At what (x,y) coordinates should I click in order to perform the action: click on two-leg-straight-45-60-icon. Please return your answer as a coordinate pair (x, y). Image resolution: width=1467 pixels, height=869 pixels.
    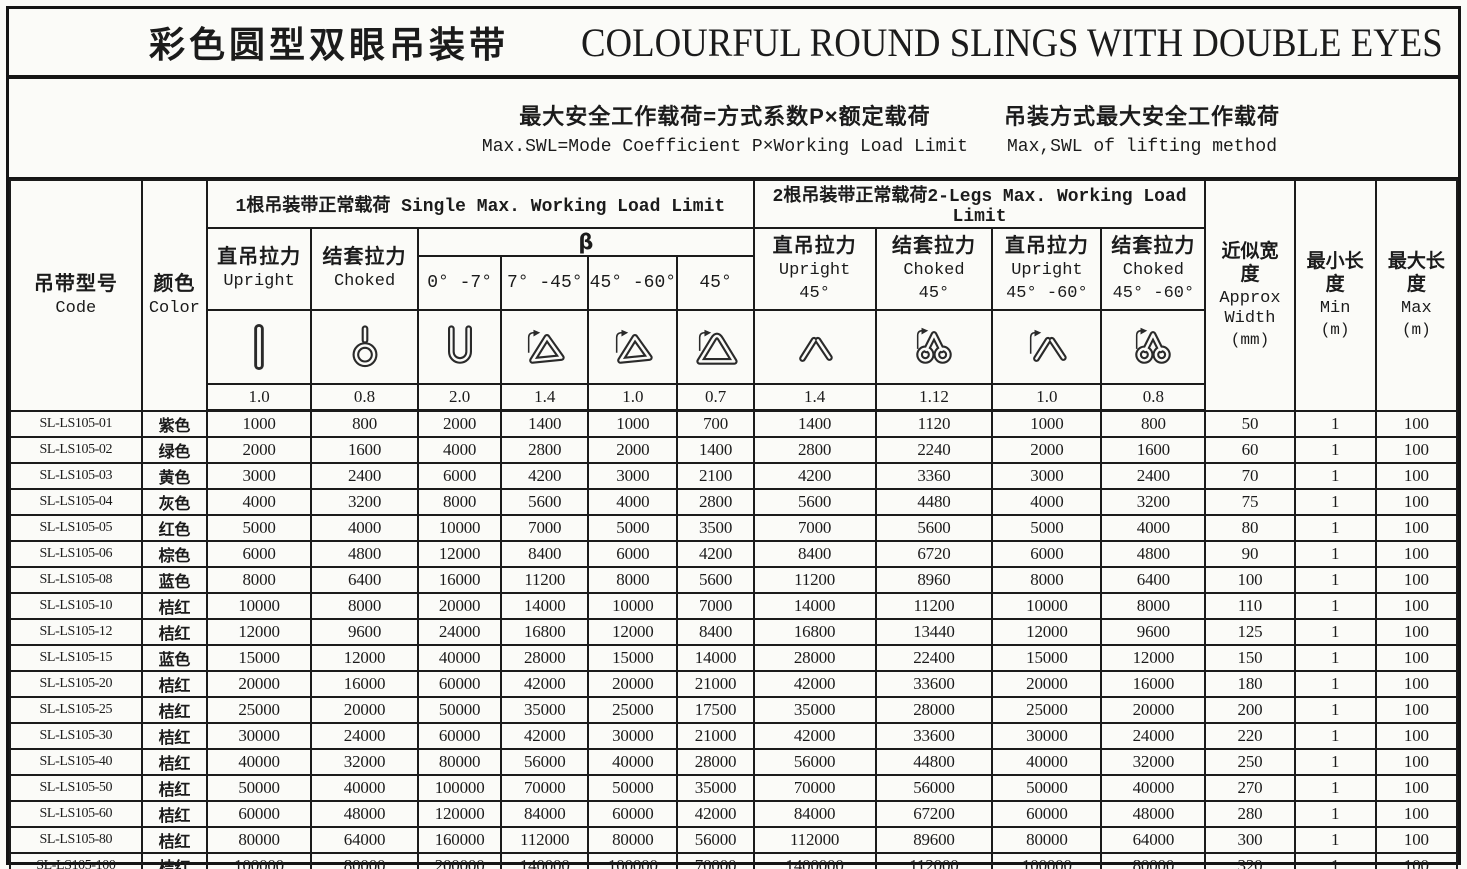
    Looking at the image, I should click on (1047, 347).